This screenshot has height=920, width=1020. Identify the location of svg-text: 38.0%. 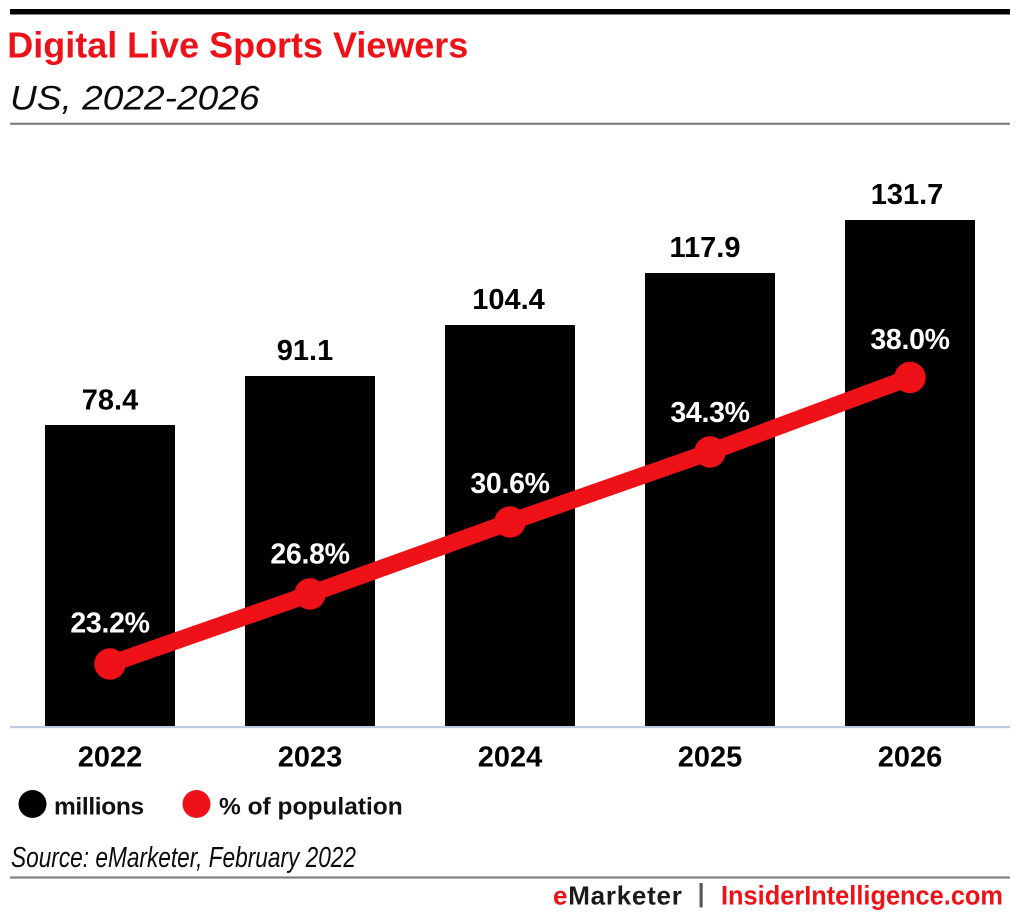
(909, 340).